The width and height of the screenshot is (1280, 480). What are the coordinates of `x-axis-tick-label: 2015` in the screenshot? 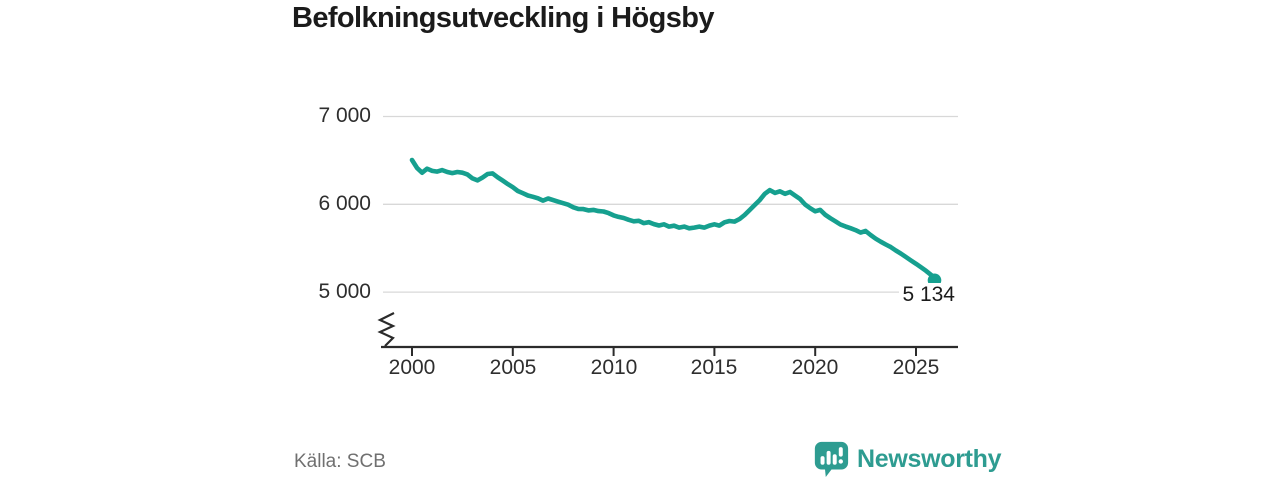 It's located at (714, 367).